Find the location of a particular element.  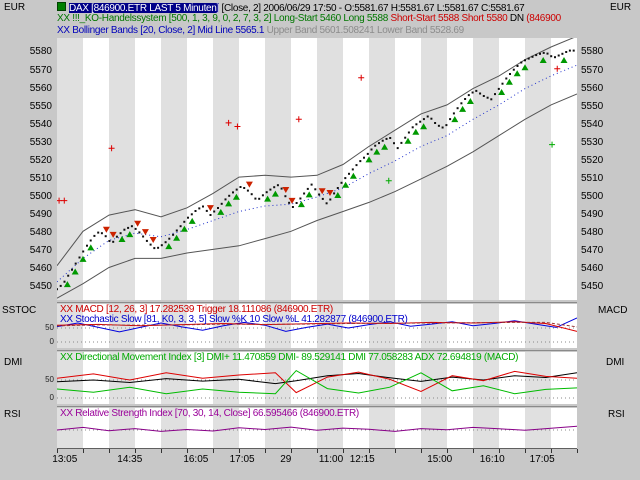

header-segment: DAX [846900.ETR LAST 5 Minuten] is located at coordinates (144, 8).